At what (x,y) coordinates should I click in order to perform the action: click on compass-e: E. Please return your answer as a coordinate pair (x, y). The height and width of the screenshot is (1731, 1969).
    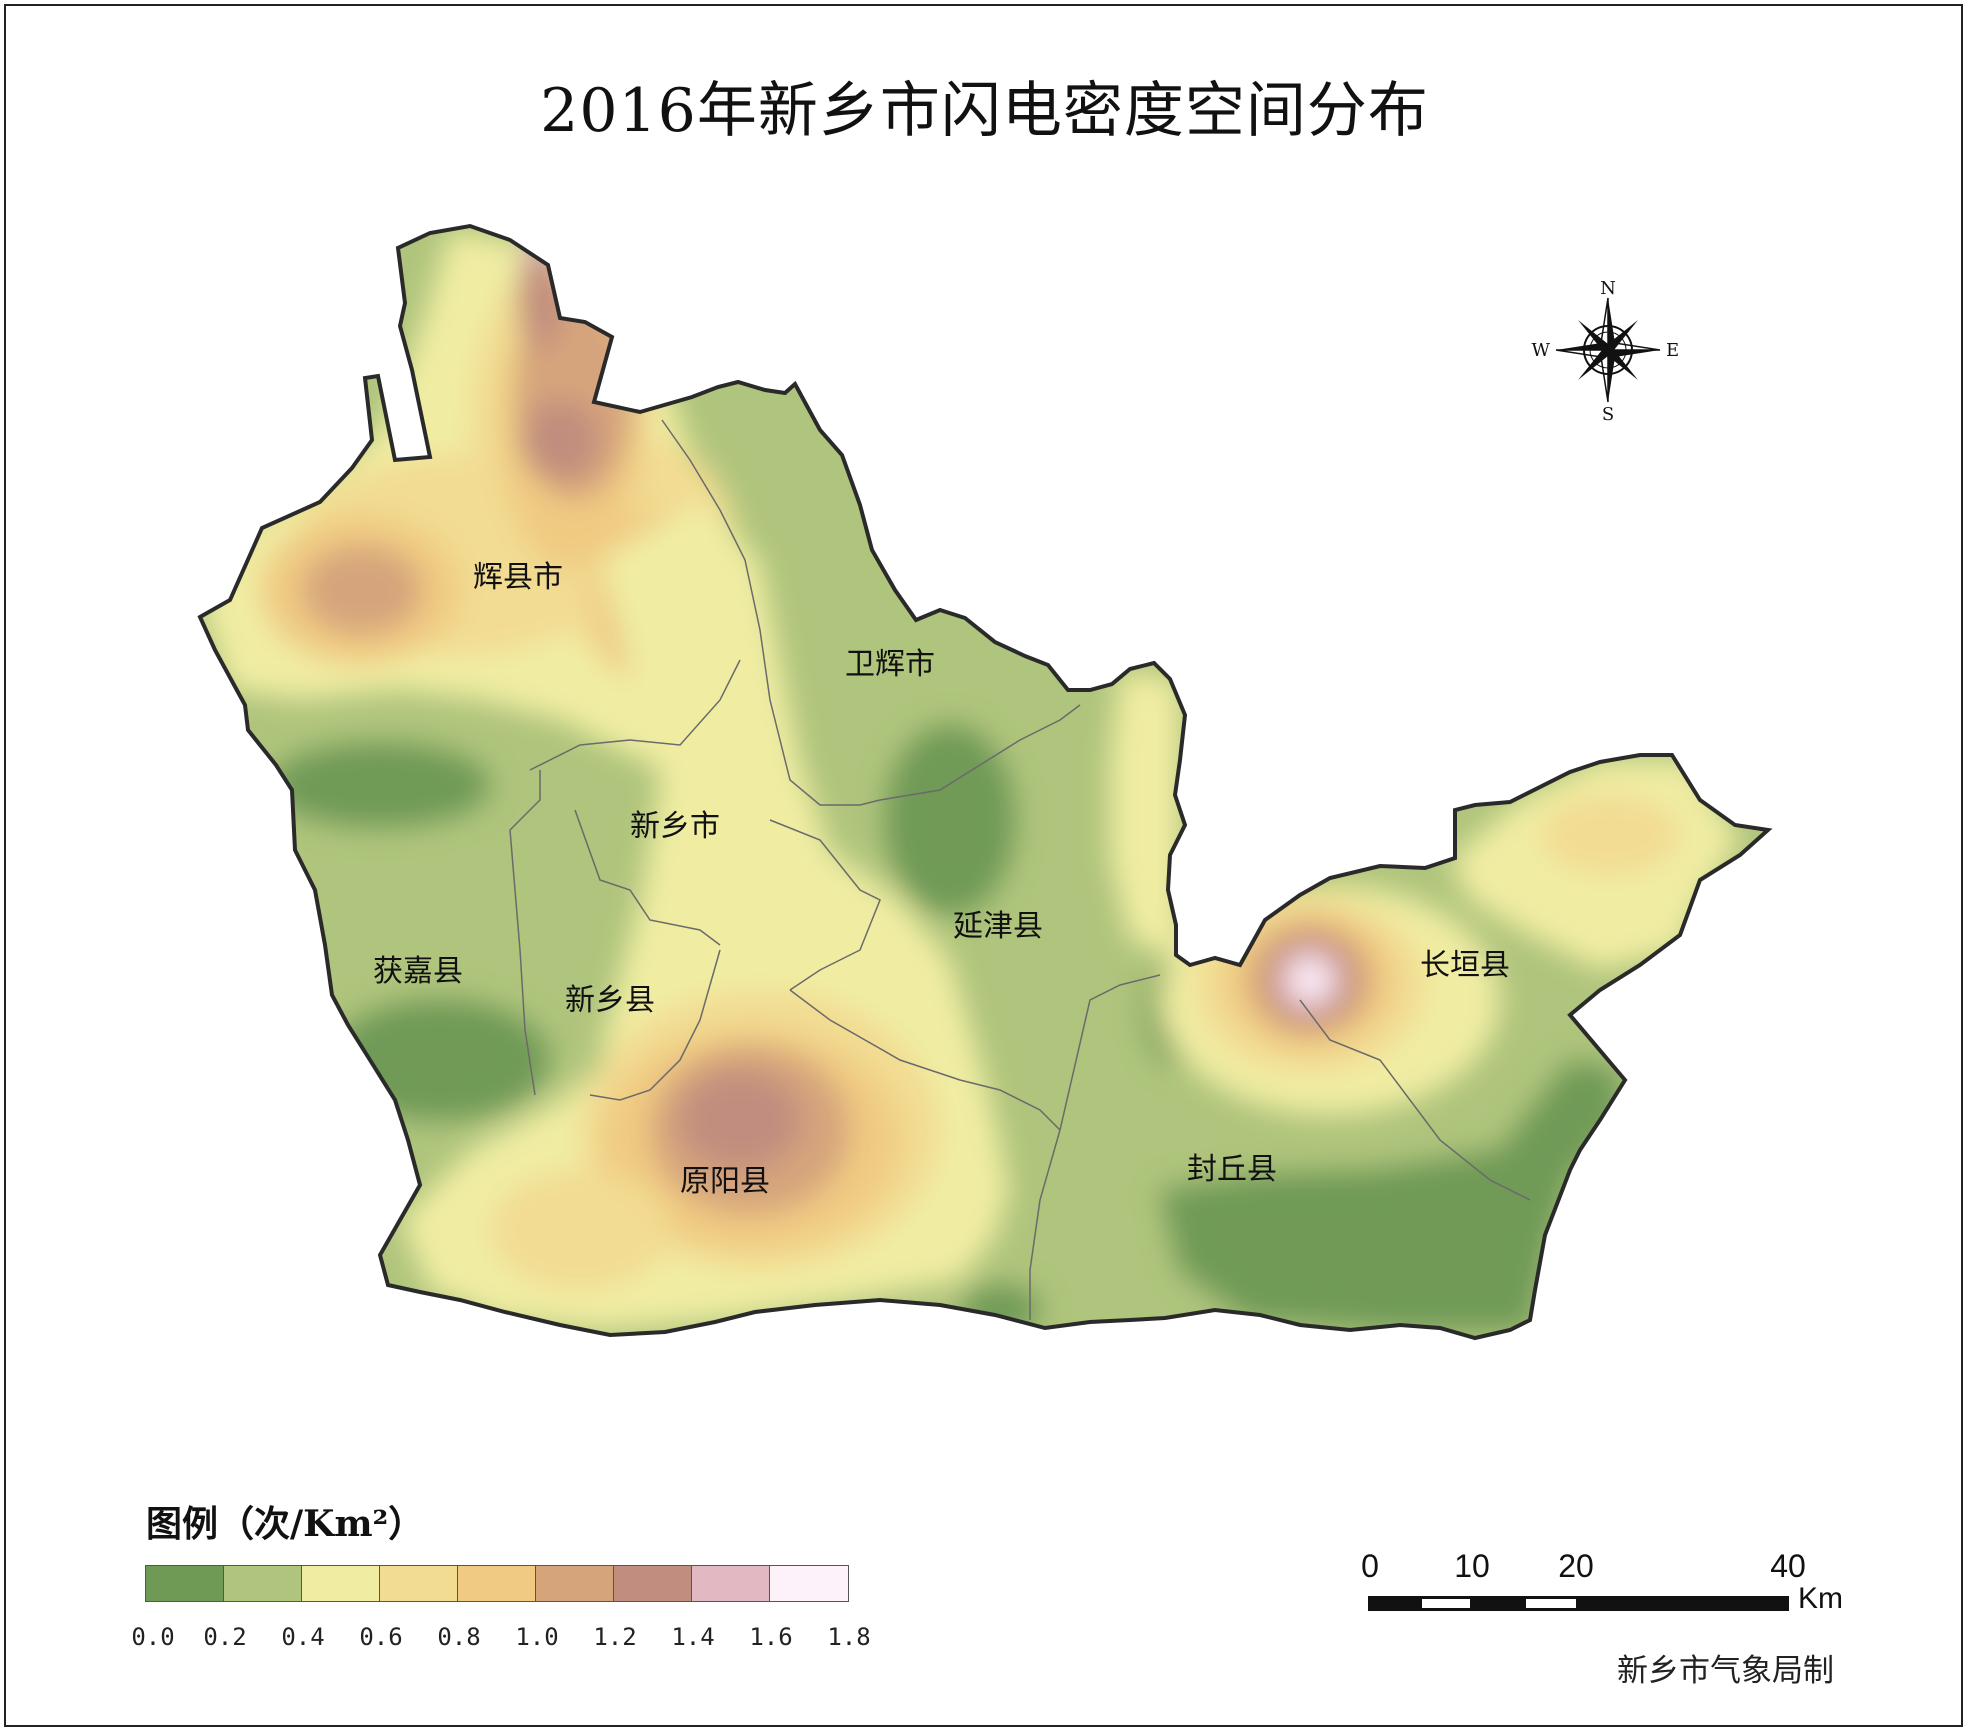
    Looking at the image, I should click on (1672, 350).